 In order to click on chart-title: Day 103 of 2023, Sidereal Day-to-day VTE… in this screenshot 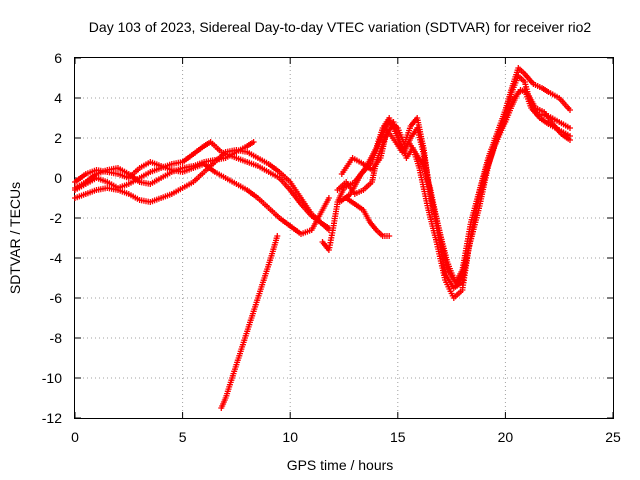, I will do `click(340, 27)`.